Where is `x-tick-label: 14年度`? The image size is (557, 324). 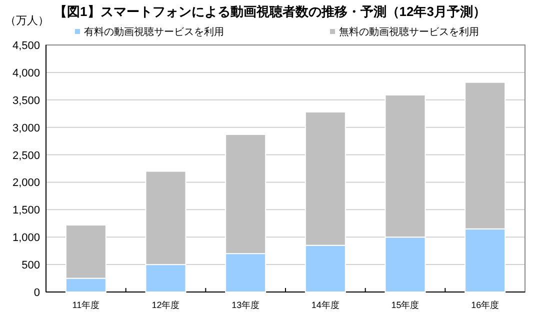 x-tick-label: 14年度 is located at coordinates (325, 305).